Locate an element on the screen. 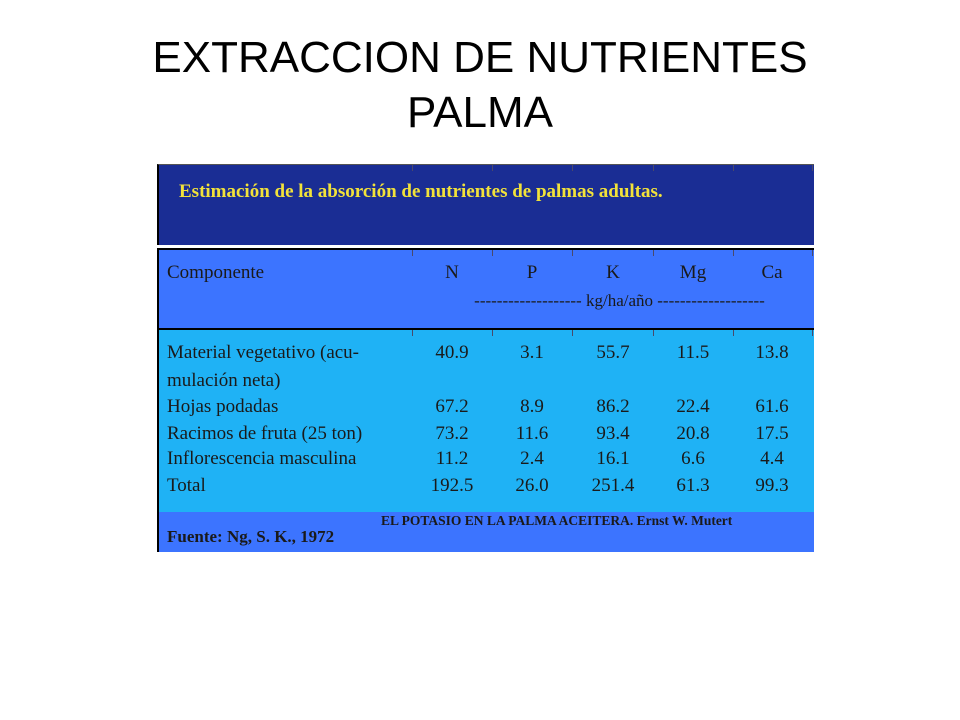  cell-p: 3.1 is located at coordinates (532, 352).